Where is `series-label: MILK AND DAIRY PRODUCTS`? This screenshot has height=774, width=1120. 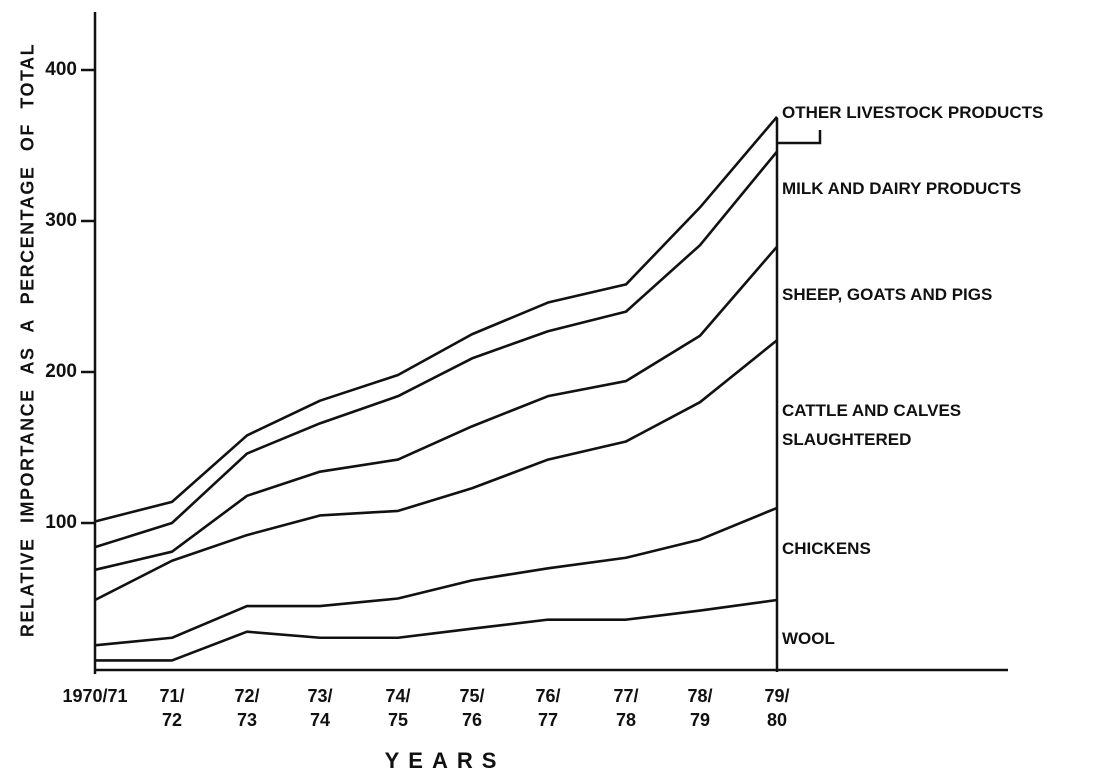
series-label: MILK AND DAIRY PRODUCTS is located at coordinates (902, 188).